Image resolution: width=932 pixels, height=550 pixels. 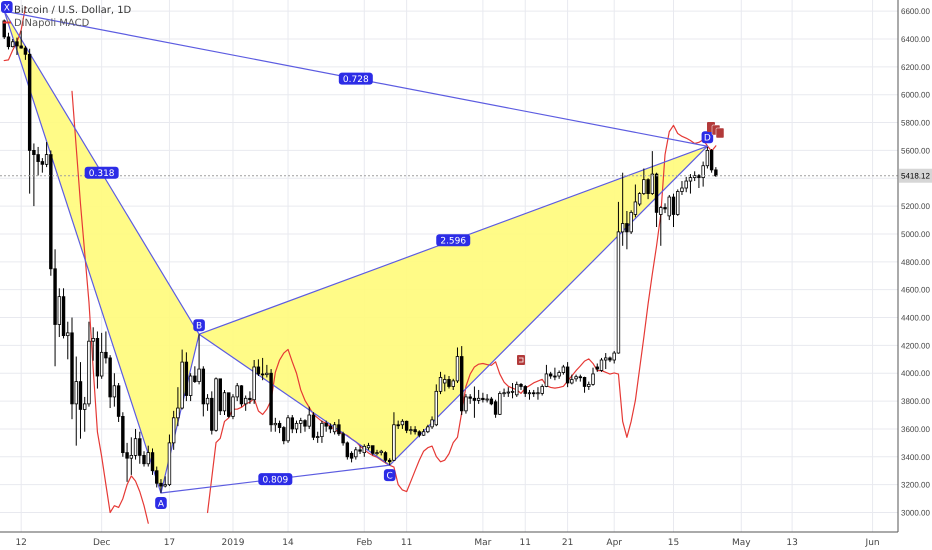 I want to click on x-tick-label: 2019, so click(x=233, y=543).